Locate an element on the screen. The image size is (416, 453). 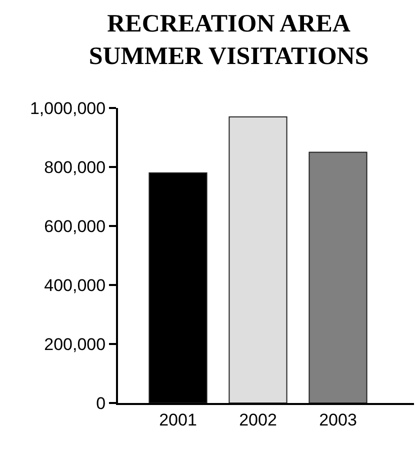
y-tick-label: 400,000 is located at coordinates (75, 285).